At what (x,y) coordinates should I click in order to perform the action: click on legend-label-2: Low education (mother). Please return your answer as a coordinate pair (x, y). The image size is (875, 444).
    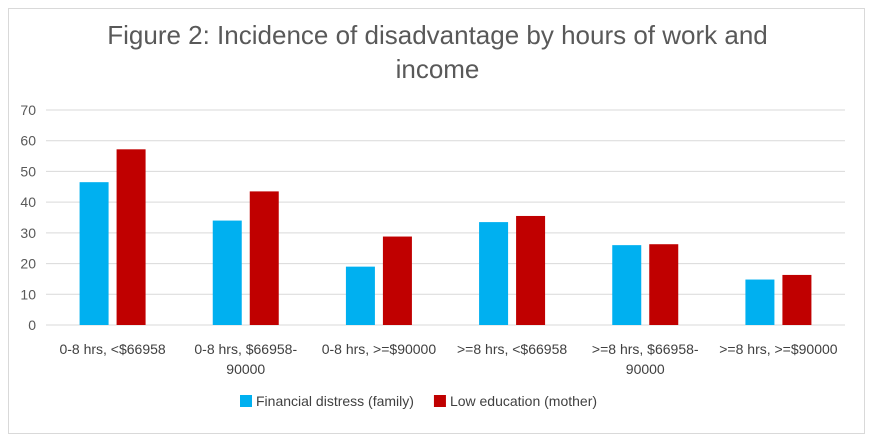
    Looking at the image, I should click on (523, 401).